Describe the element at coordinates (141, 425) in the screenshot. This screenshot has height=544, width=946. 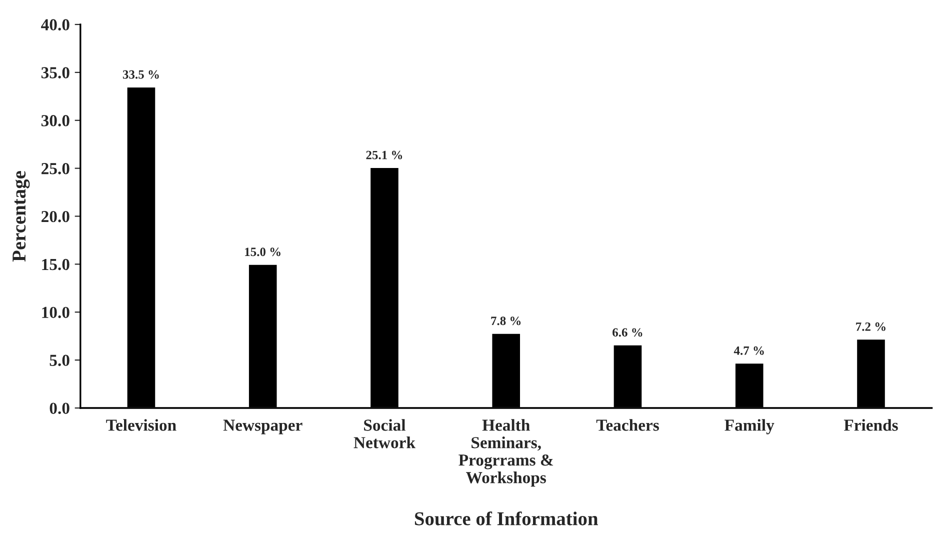
I see `x-tick-label: Television` at that location.